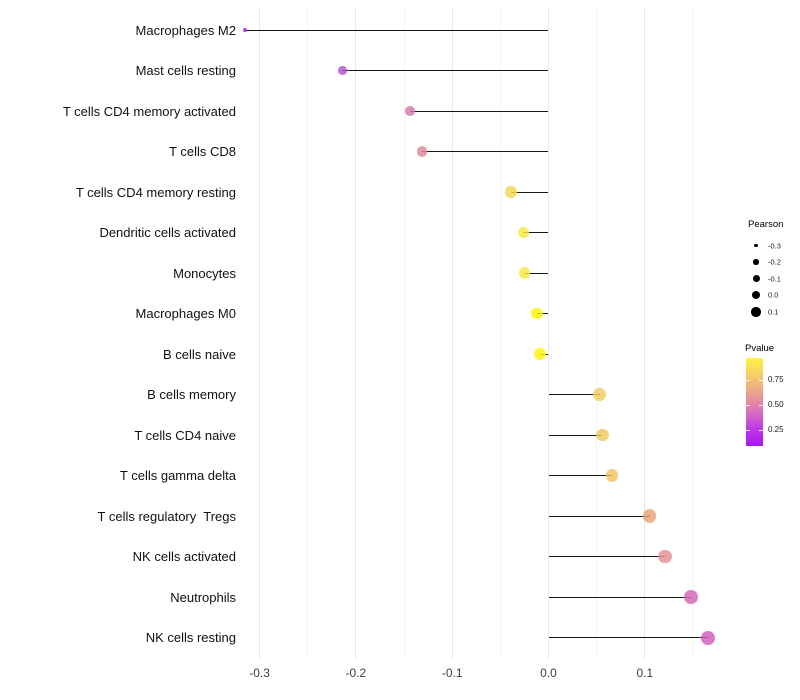  What do you see at coordinates (776, 429) in the screenshot?
I see `pvalue-tick-label: 0.25` at bounding box center [776, 429].